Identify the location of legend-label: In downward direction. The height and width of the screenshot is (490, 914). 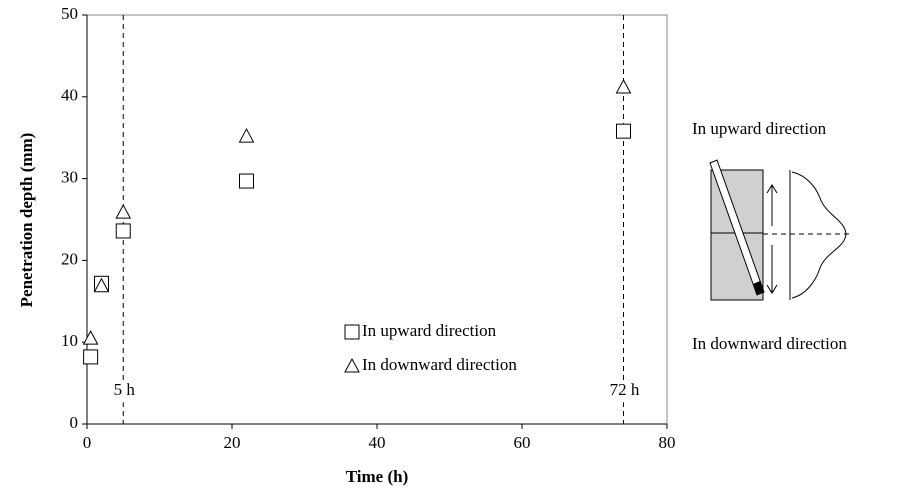
(439, 364).